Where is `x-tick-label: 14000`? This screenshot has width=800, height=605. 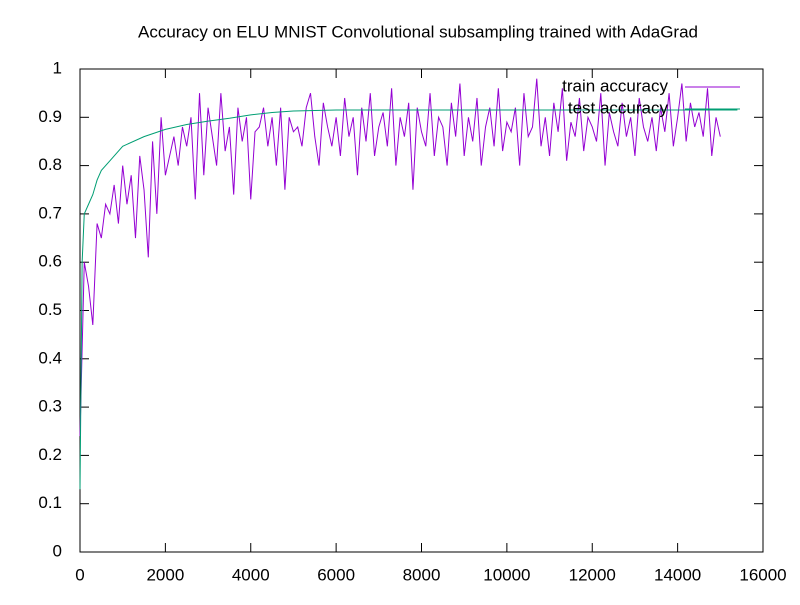 x-tick-label: 14000 is located at coordinates (677, 574).